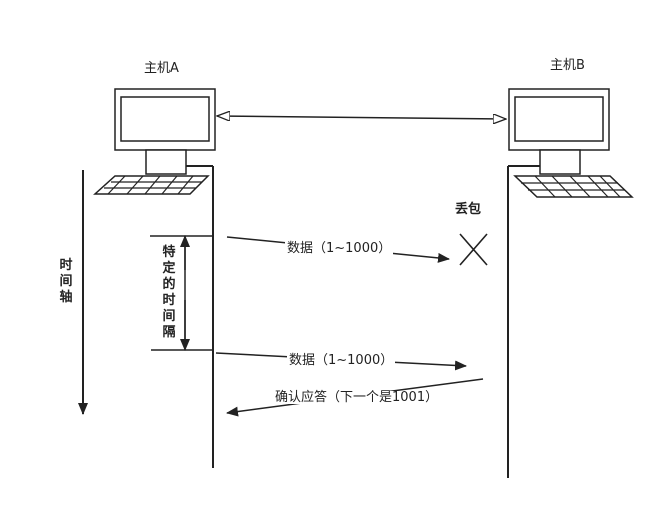 Image resolution: width=665 pixels, height=513 pixels. What do you see at coordinates (339, 248) in the screenshot?
I see `message-1-label: 数据（1~1000）` at bounding box center [339, 248].